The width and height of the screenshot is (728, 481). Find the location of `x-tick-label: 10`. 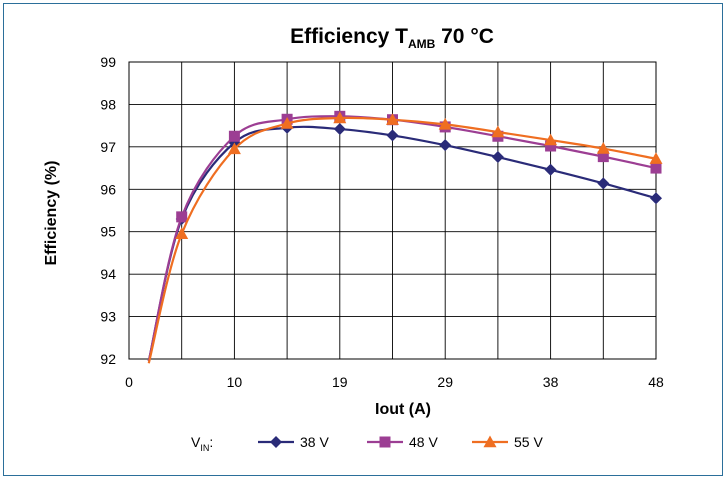

x-tick-label: 10 is located at coordinates (235, 382).